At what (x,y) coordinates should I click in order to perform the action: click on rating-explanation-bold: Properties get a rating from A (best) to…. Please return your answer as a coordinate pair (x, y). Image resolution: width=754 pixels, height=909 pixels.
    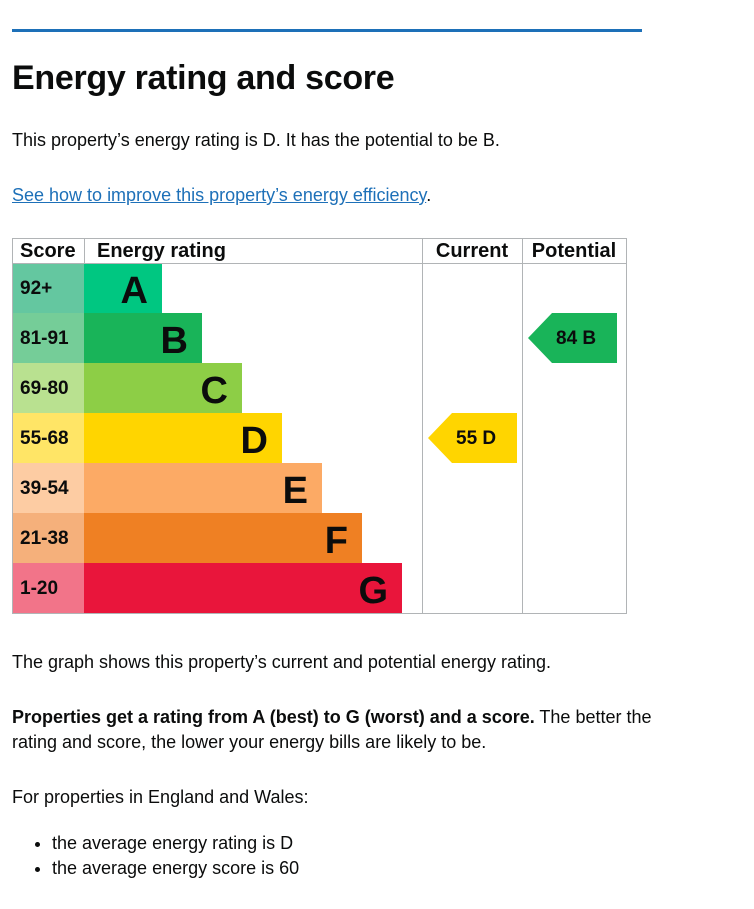
    Looking at the image, I should click on (273, 717).